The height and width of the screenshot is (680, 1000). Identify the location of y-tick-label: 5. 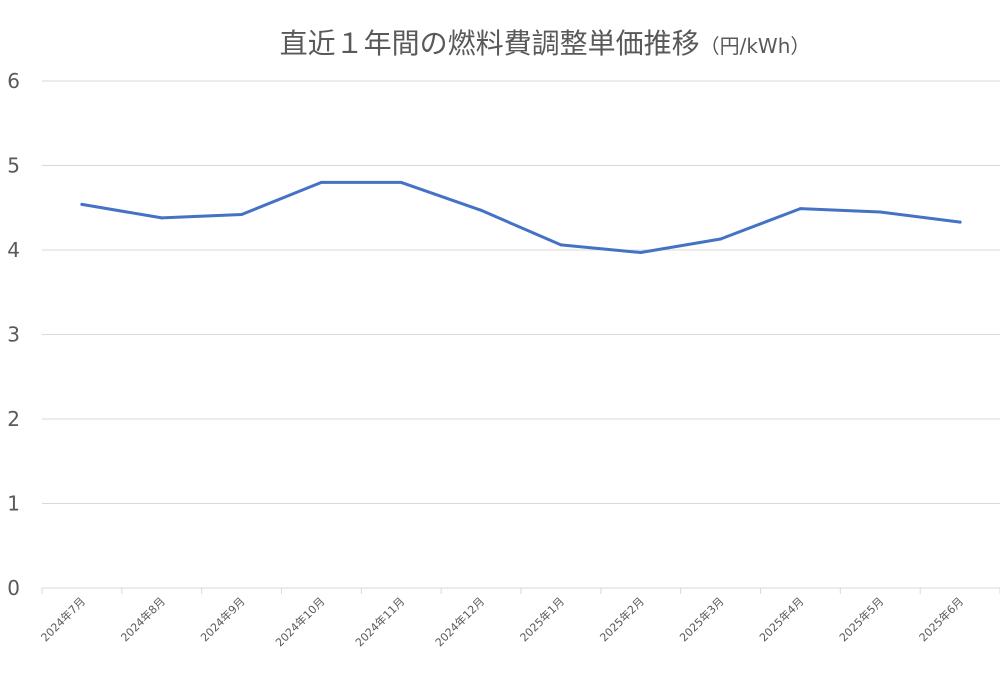
(13, 166).